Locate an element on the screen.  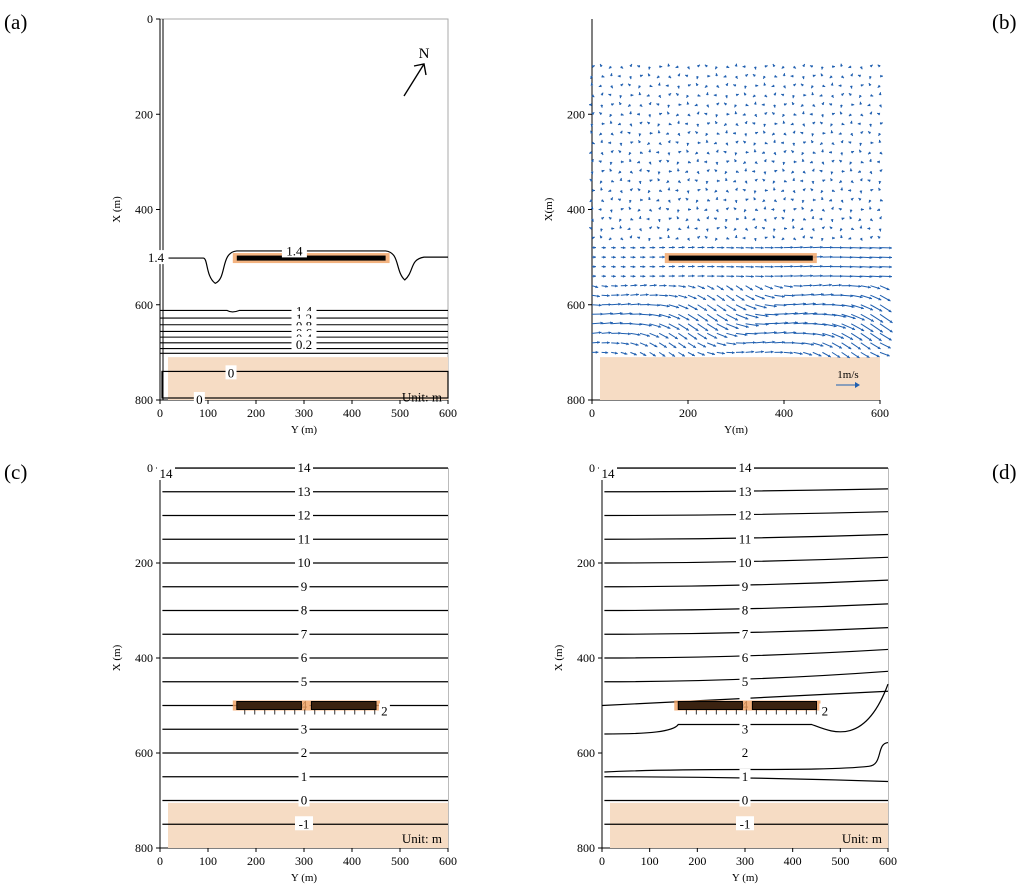
panel-b-label: (b) is located at coordinates (1004, 22).